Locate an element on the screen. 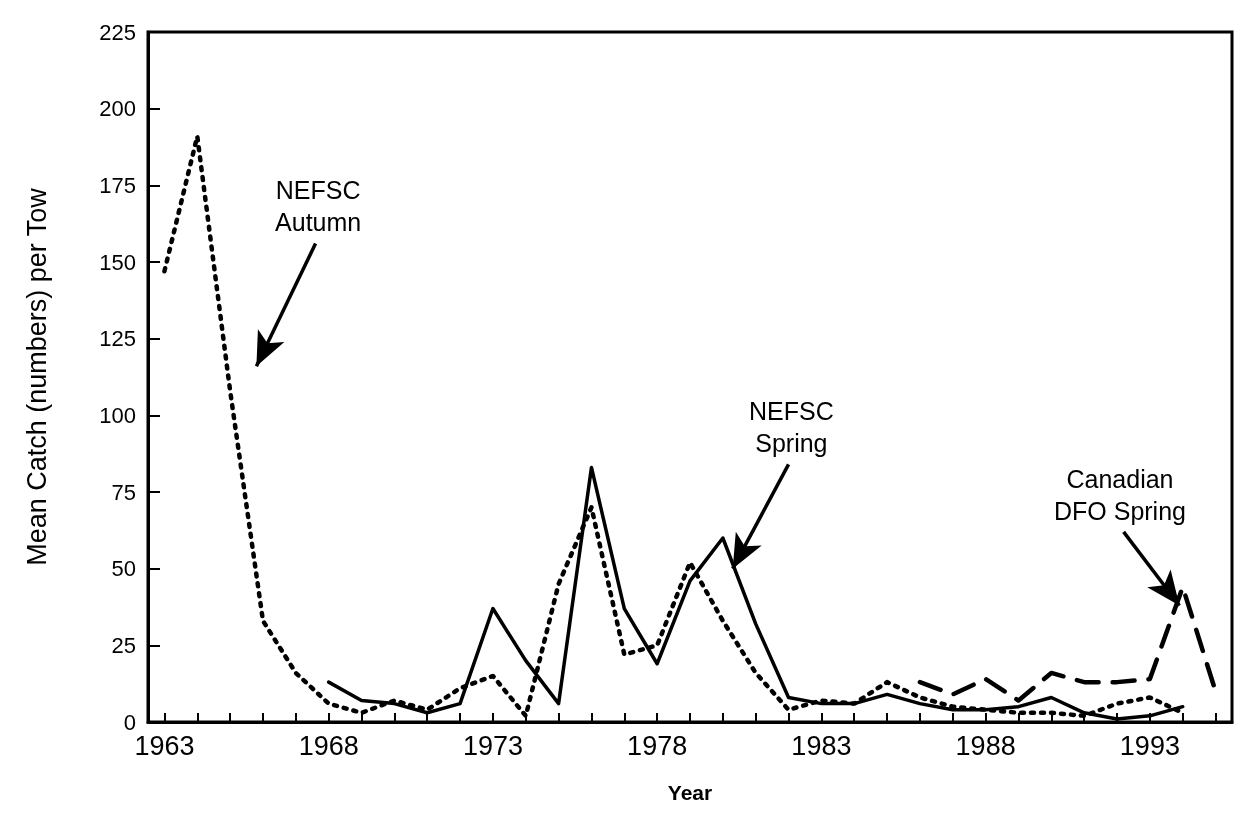 The width and height of the screenshot is (1253, 821). x-tick-label: 1993 is located at coordinates (1149, 745).